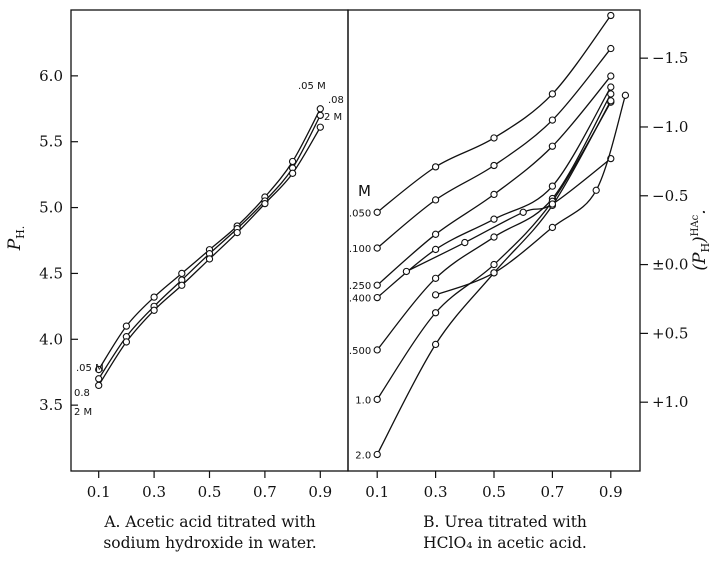 Image resolution: width=715 pixels, height=561 pixels. Describe the element at coordinates (611, 492) in the screenshot. I see `panel-b-x-tick-label: 0.9` at that location.